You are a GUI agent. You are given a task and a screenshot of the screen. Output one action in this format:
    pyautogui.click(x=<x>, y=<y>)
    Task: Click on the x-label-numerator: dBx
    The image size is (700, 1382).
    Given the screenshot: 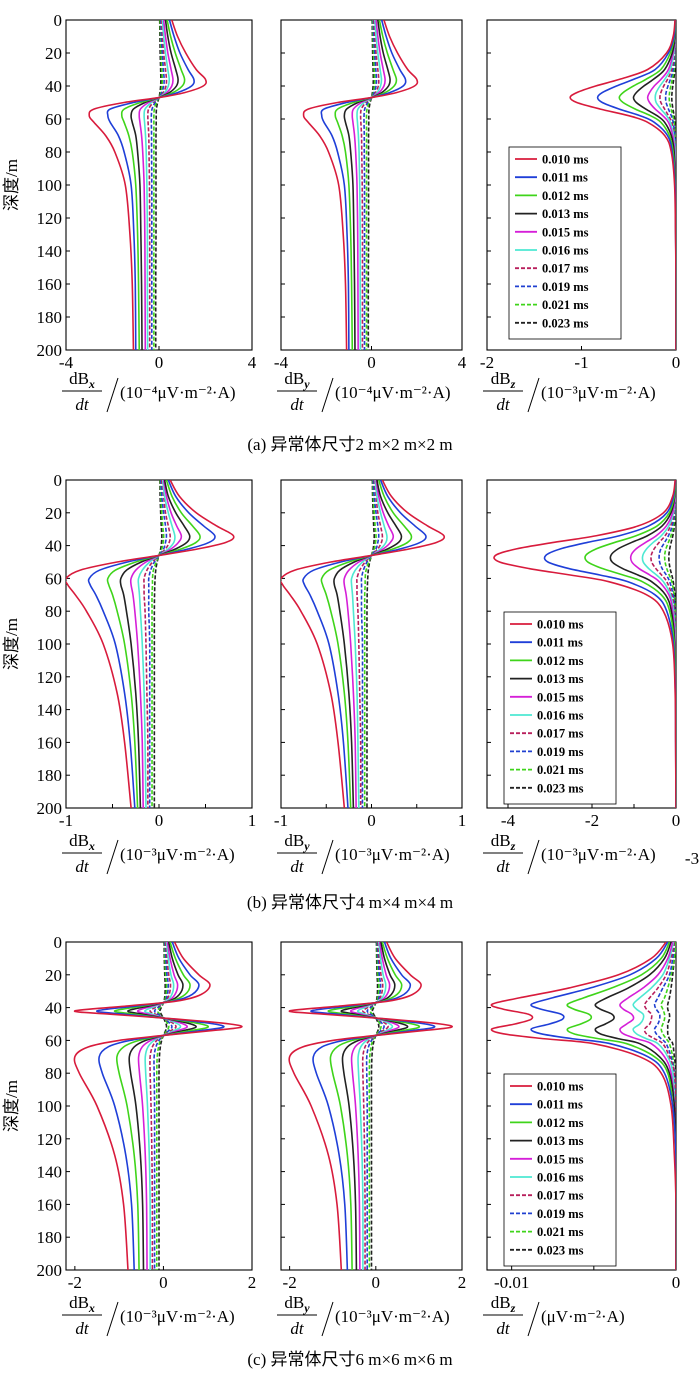 What is the action you would take?
    pyautogui.click(x=82, y=1304)
    